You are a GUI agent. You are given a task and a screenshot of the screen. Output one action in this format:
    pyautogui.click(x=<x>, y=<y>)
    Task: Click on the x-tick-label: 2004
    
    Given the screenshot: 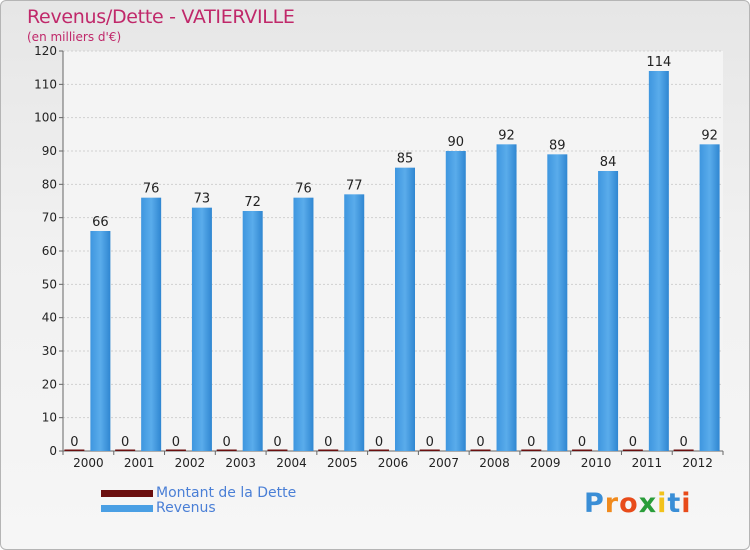 What is the action you would take?
    pyautogui.click(x=291, y=463)
    